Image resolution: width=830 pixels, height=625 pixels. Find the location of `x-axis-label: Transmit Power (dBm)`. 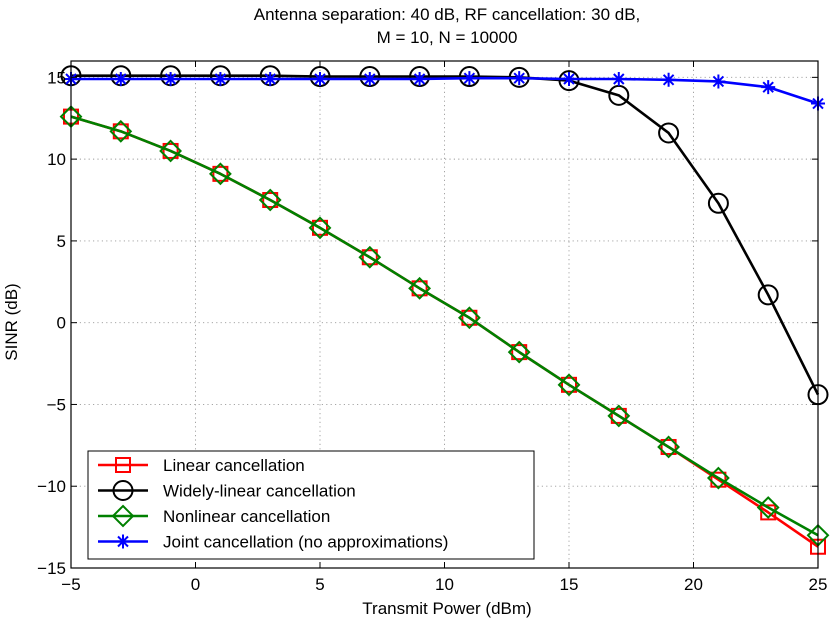

x-axis-label: Transmit Power (dBm) is located at coordinates (446, 608).